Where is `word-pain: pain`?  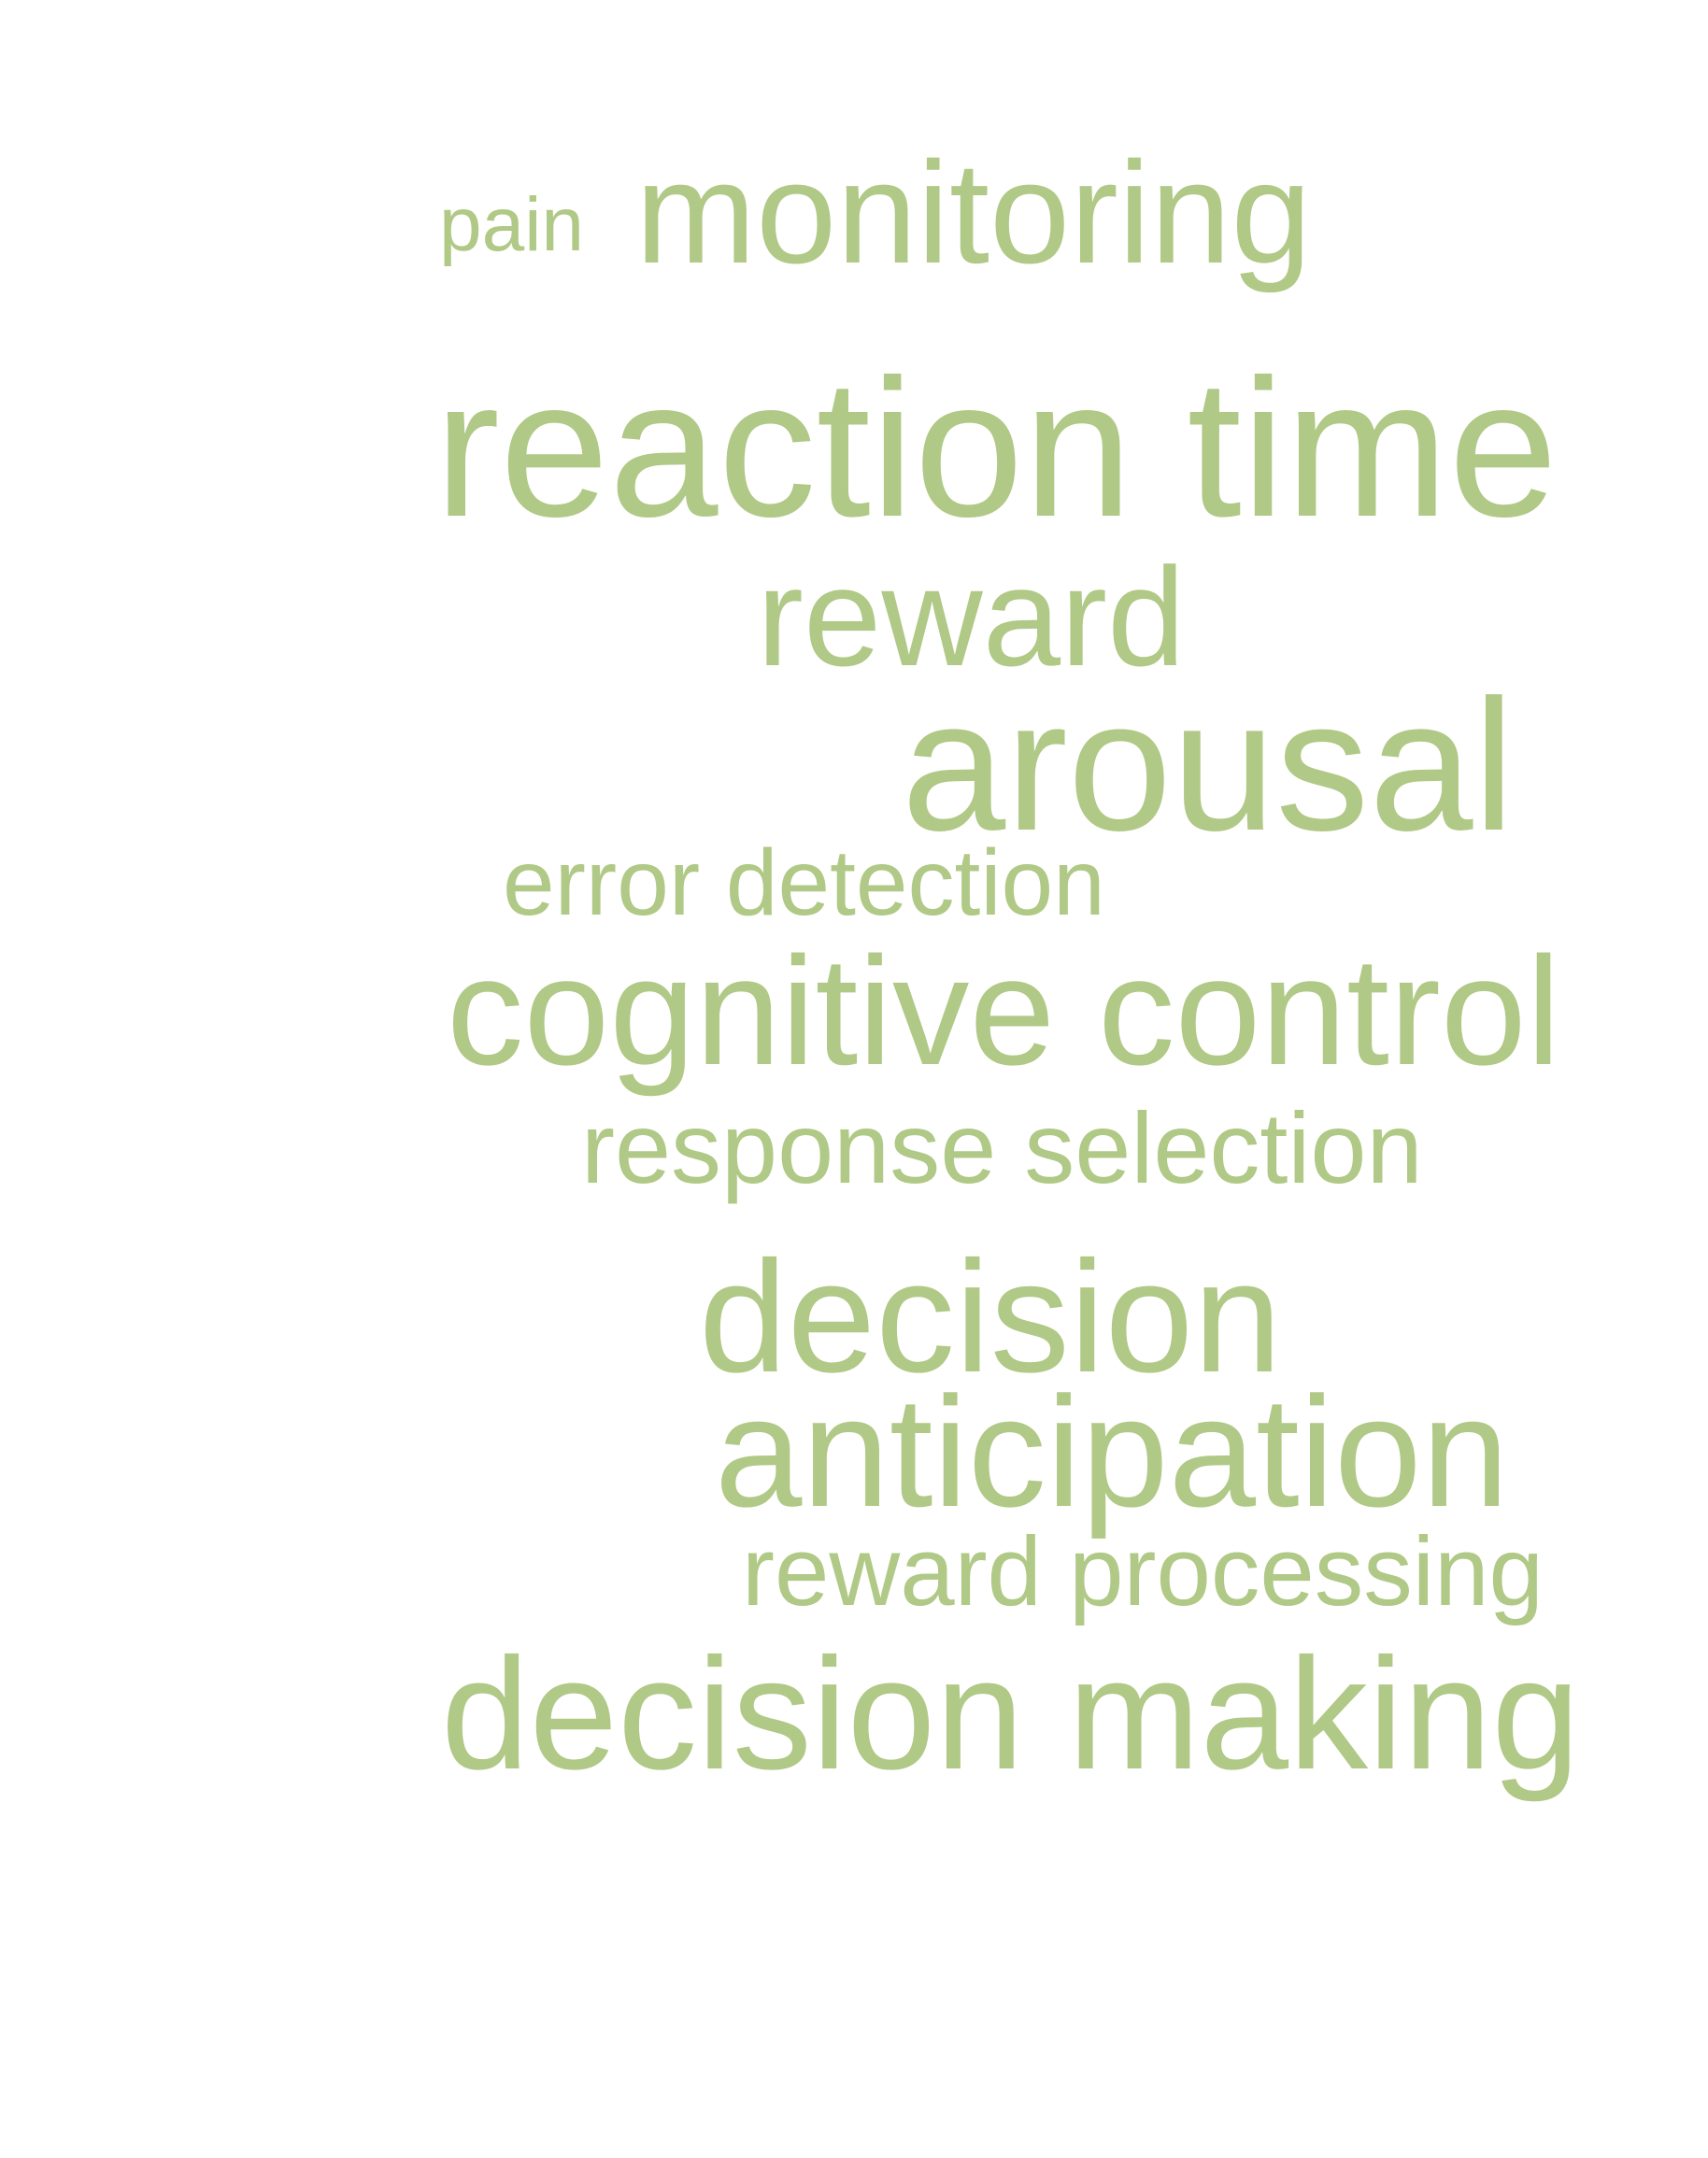 word-pain: pain is located at coordinates (512, 224).